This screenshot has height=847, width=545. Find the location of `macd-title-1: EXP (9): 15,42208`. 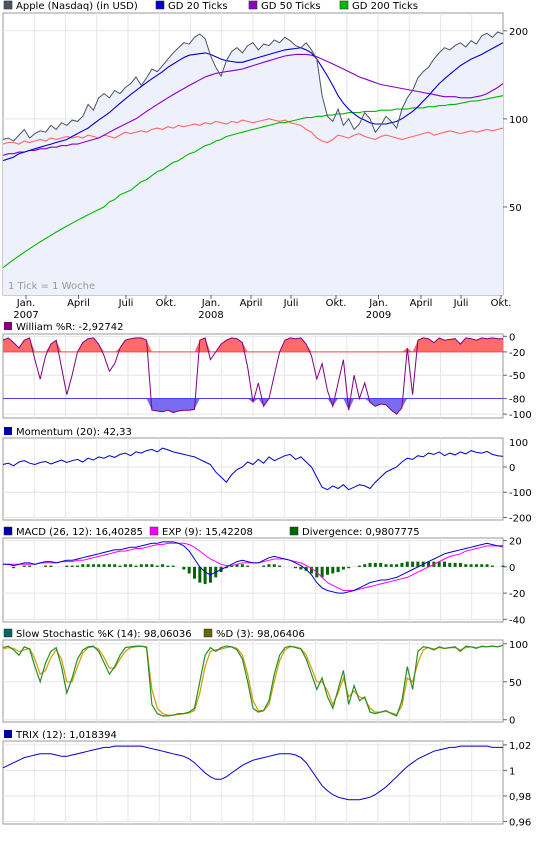

macd-title-1: EXP (9): 15,42208 is located at coordinates (207, 532).